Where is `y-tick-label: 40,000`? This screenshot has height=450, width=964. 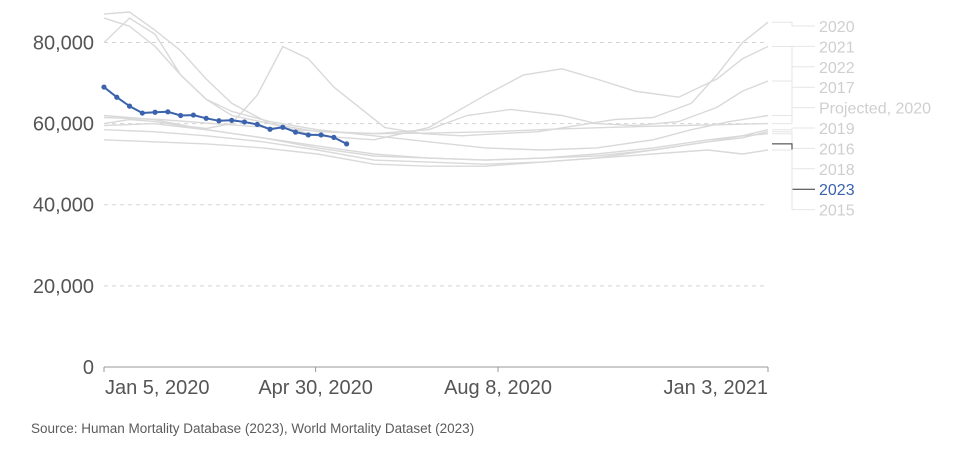 y-tick-label: 40,000 is located at coordinates (63, 206).